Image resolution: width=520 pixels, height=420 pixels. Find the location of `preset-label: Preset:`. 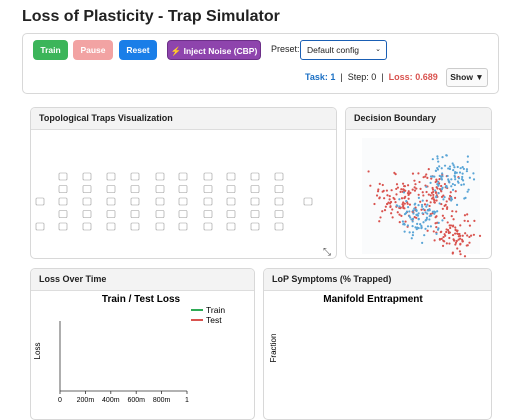

preset-label: Preset: is located at coordinates (285, 49).